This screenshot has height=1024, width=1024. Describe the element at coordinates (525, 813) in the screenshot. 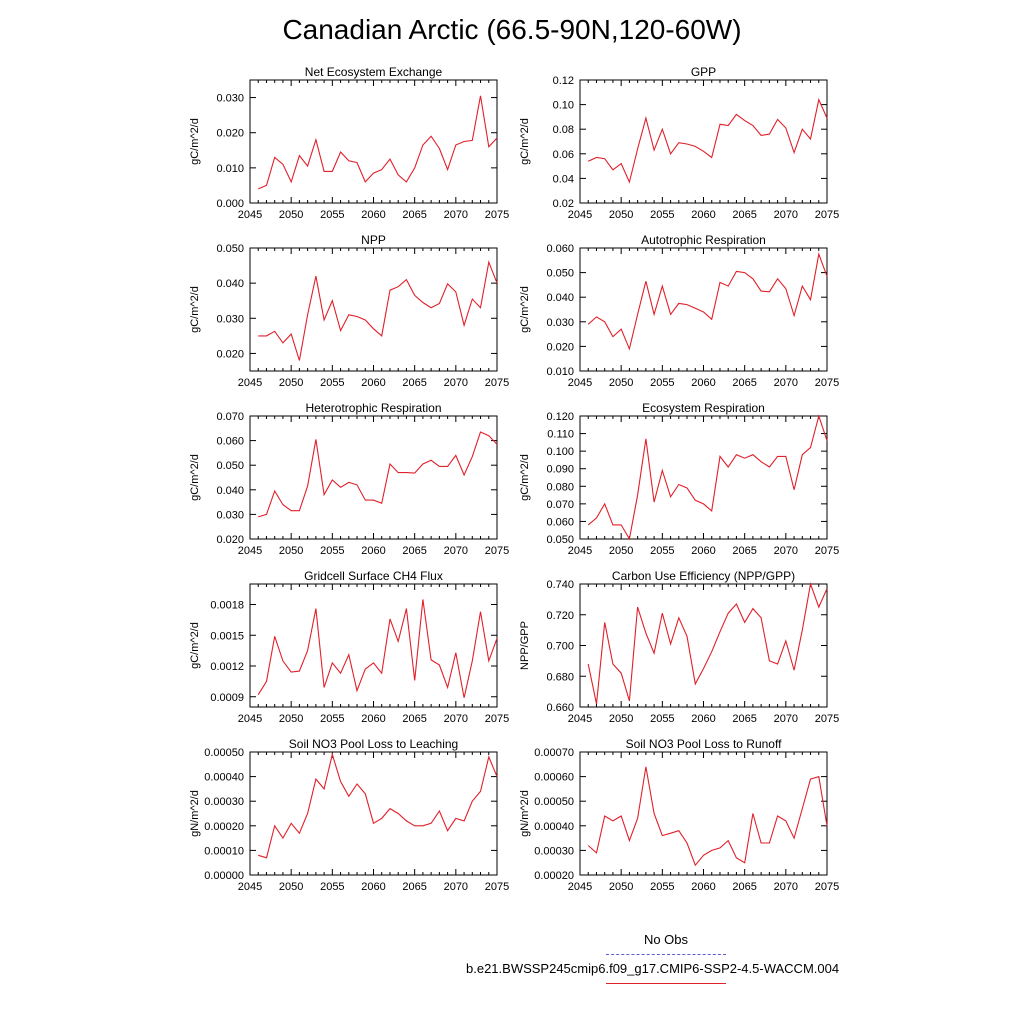

I see `y-axis-label: gN/m^2/d` at that location.